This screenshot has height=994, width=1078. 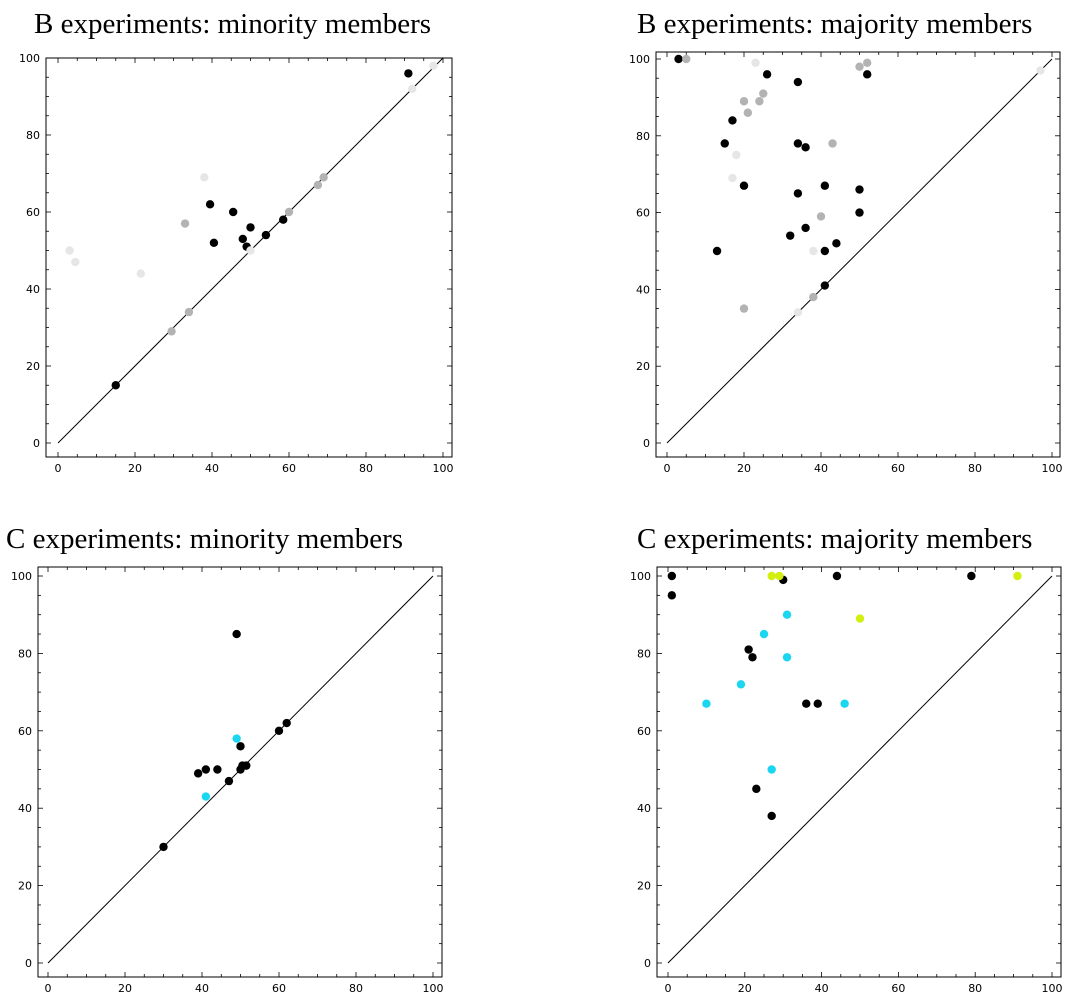 What do you see at coordinates (835, 24) in the screenshot?
I see `chart-title: B experiments: majority members` at bounding box center [835, 24].